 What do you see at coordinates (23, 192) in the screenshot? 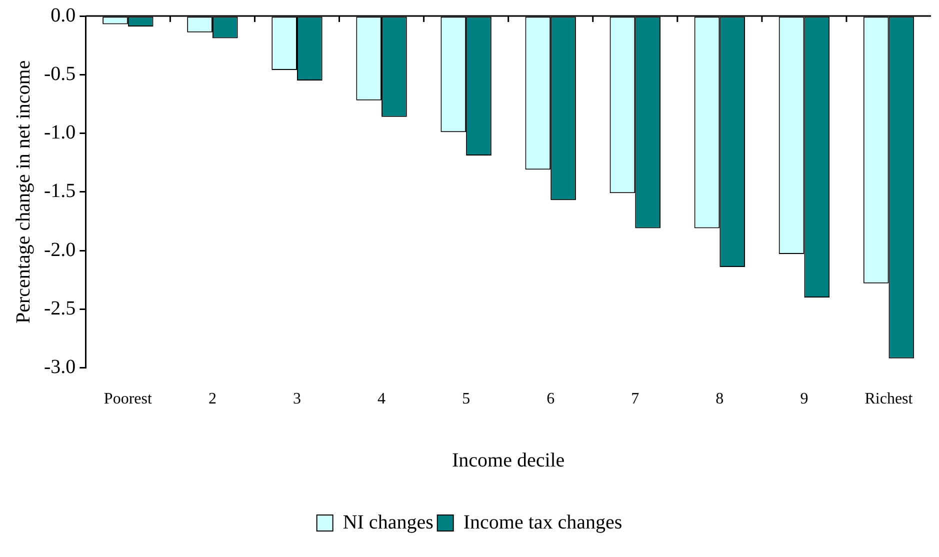
I see `y-axis-title: Percentage change in net income` at bounding box center [23, 192].